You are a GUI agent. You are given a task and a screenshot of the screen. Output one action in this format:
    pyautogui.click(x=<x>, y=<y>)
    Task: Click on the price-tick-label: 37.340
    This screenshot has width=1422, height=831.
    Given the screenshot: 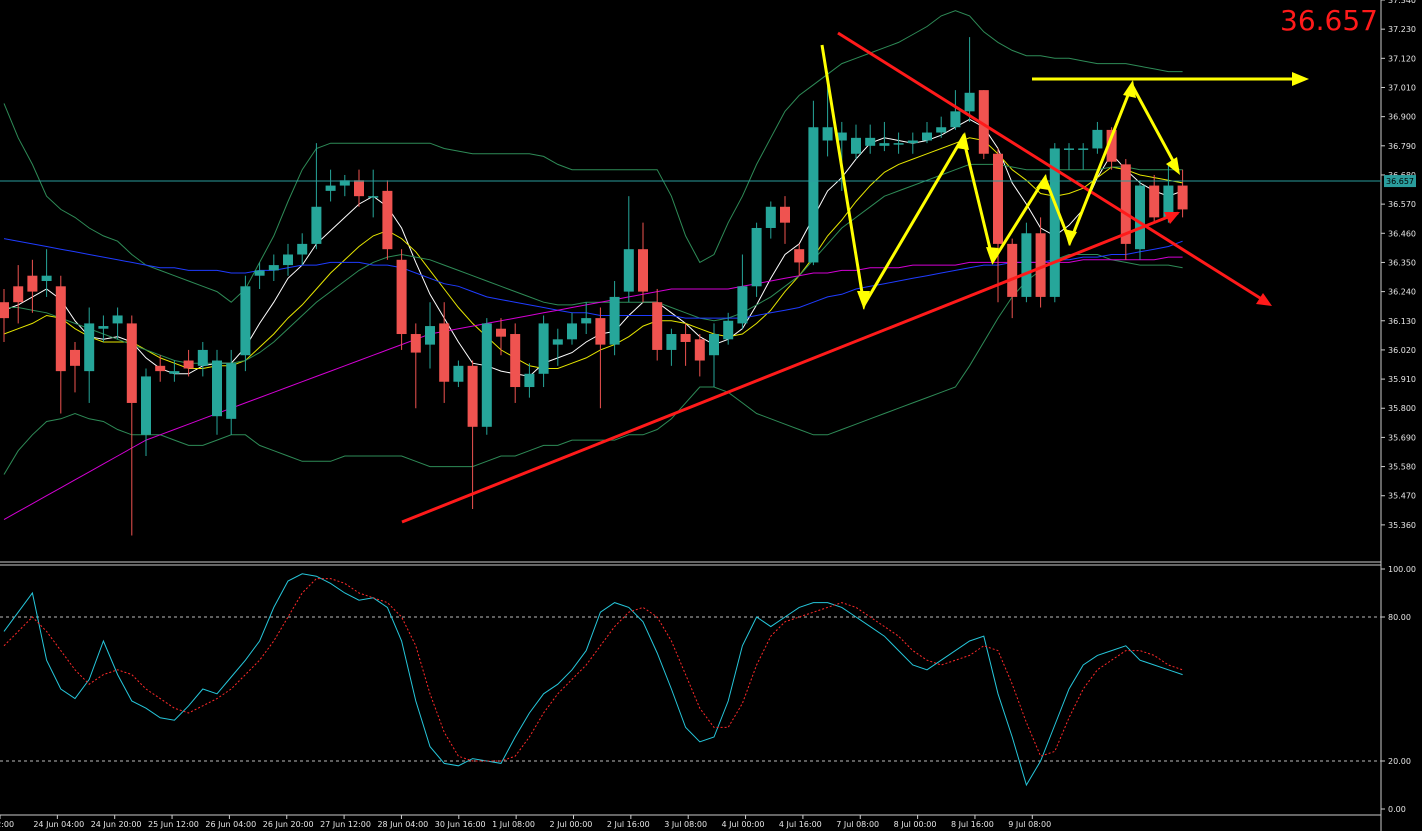 What is the action you would take?
    pyautogui.click(x=1402, y=2)
    